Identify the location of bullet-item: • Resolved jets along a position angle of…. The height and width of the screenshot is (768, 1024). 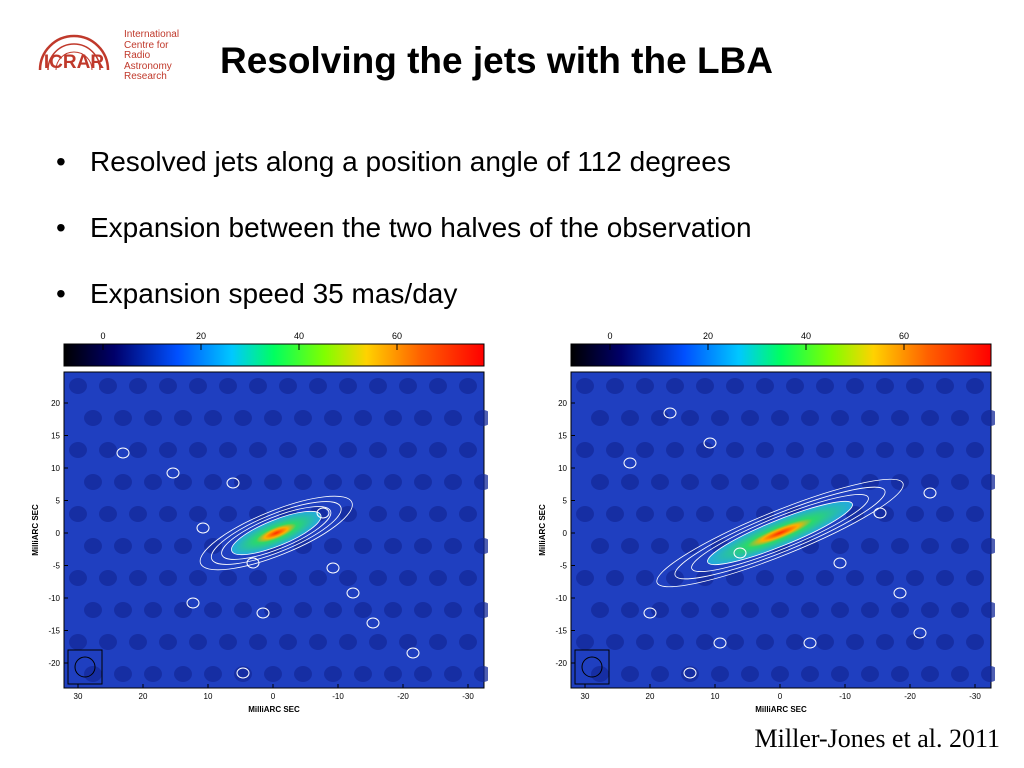
(404, 177).